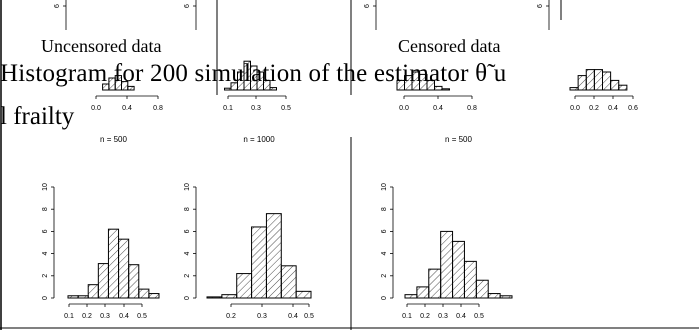 This screenshot has height=330, width=699. I want to click on histogram-panel: 0.1 0.3 0.5 6, so click(237, 56).